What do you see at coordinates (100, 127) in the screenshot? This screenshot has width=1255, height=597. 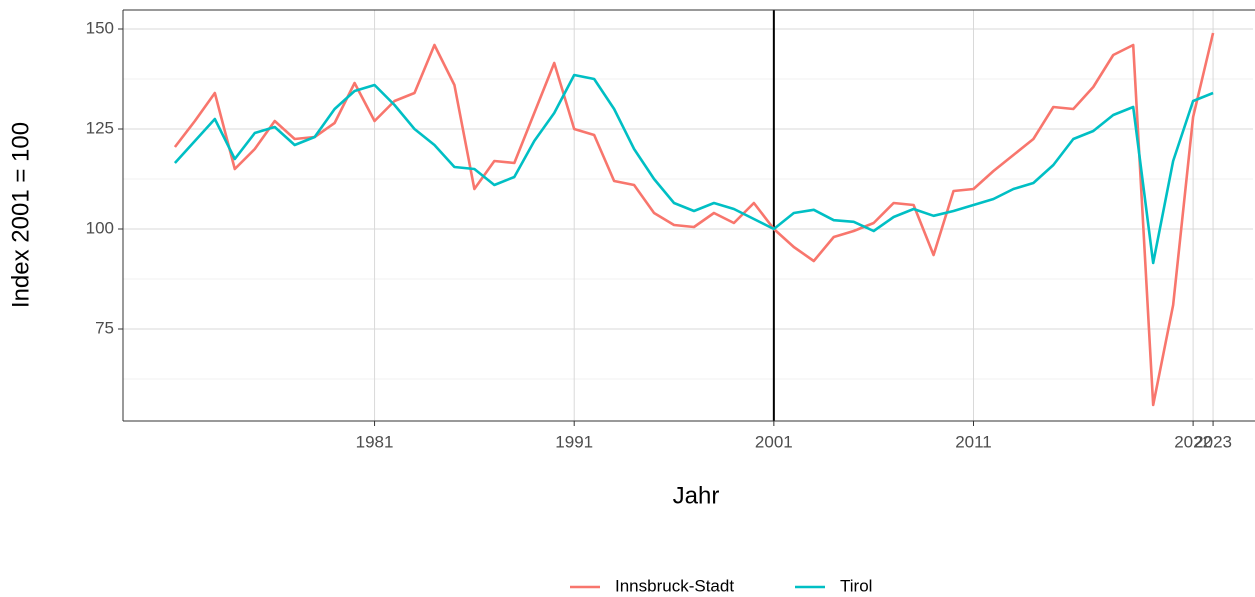 I see `y-tick-label: 125` at bounding box center [100, 127].